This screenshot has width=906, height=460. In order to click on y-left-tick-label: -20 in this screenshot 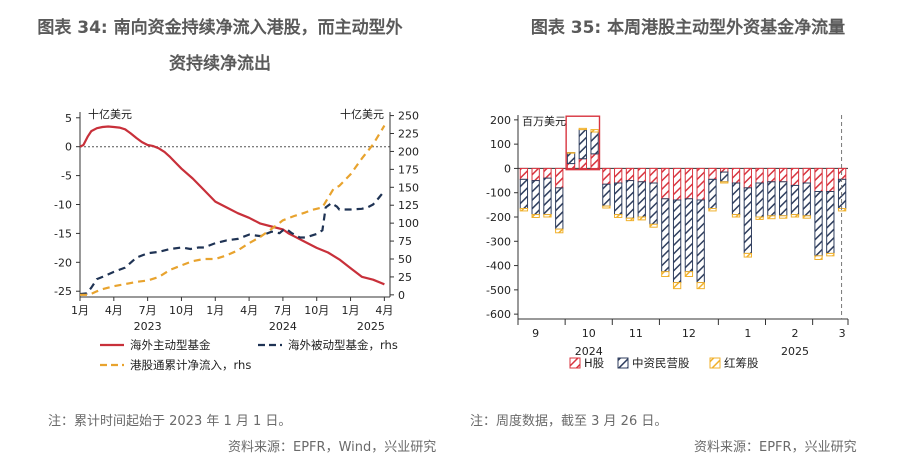, I will do `click(63, 262)`.